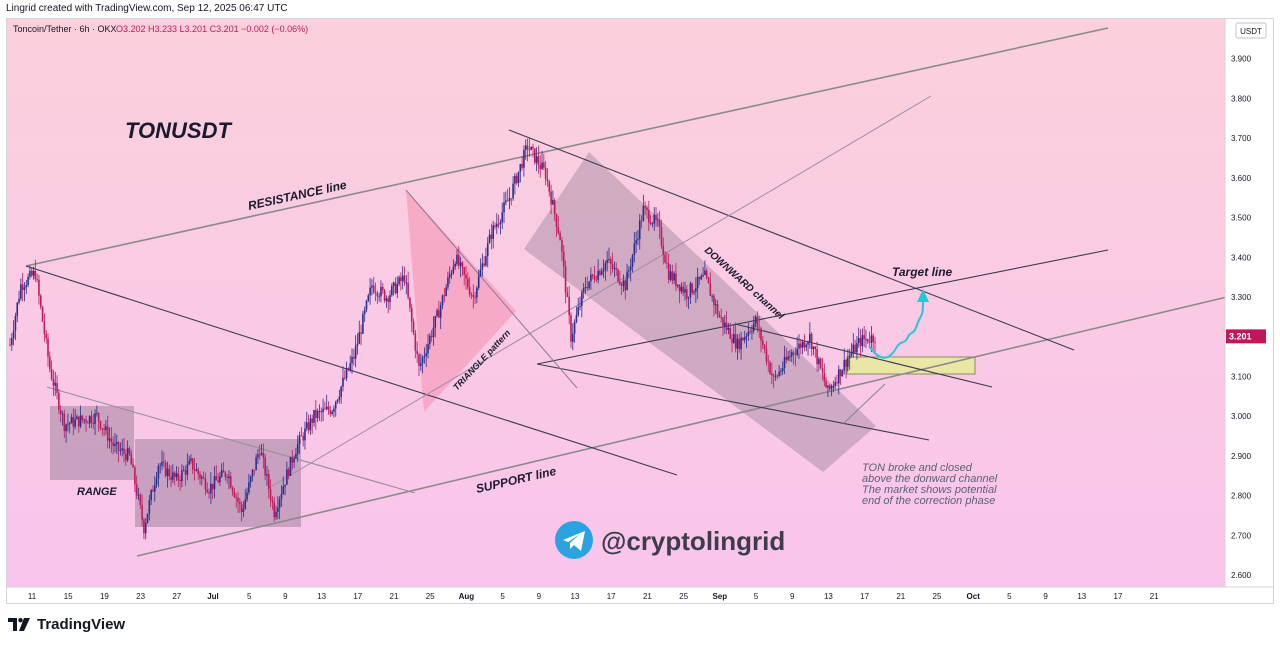 The width and height of the screenshot is (1280, 646). What do you see at coordinates (1249, 303) in the screenshot?
I see `price-scale` at bounding box center [1249, 303].